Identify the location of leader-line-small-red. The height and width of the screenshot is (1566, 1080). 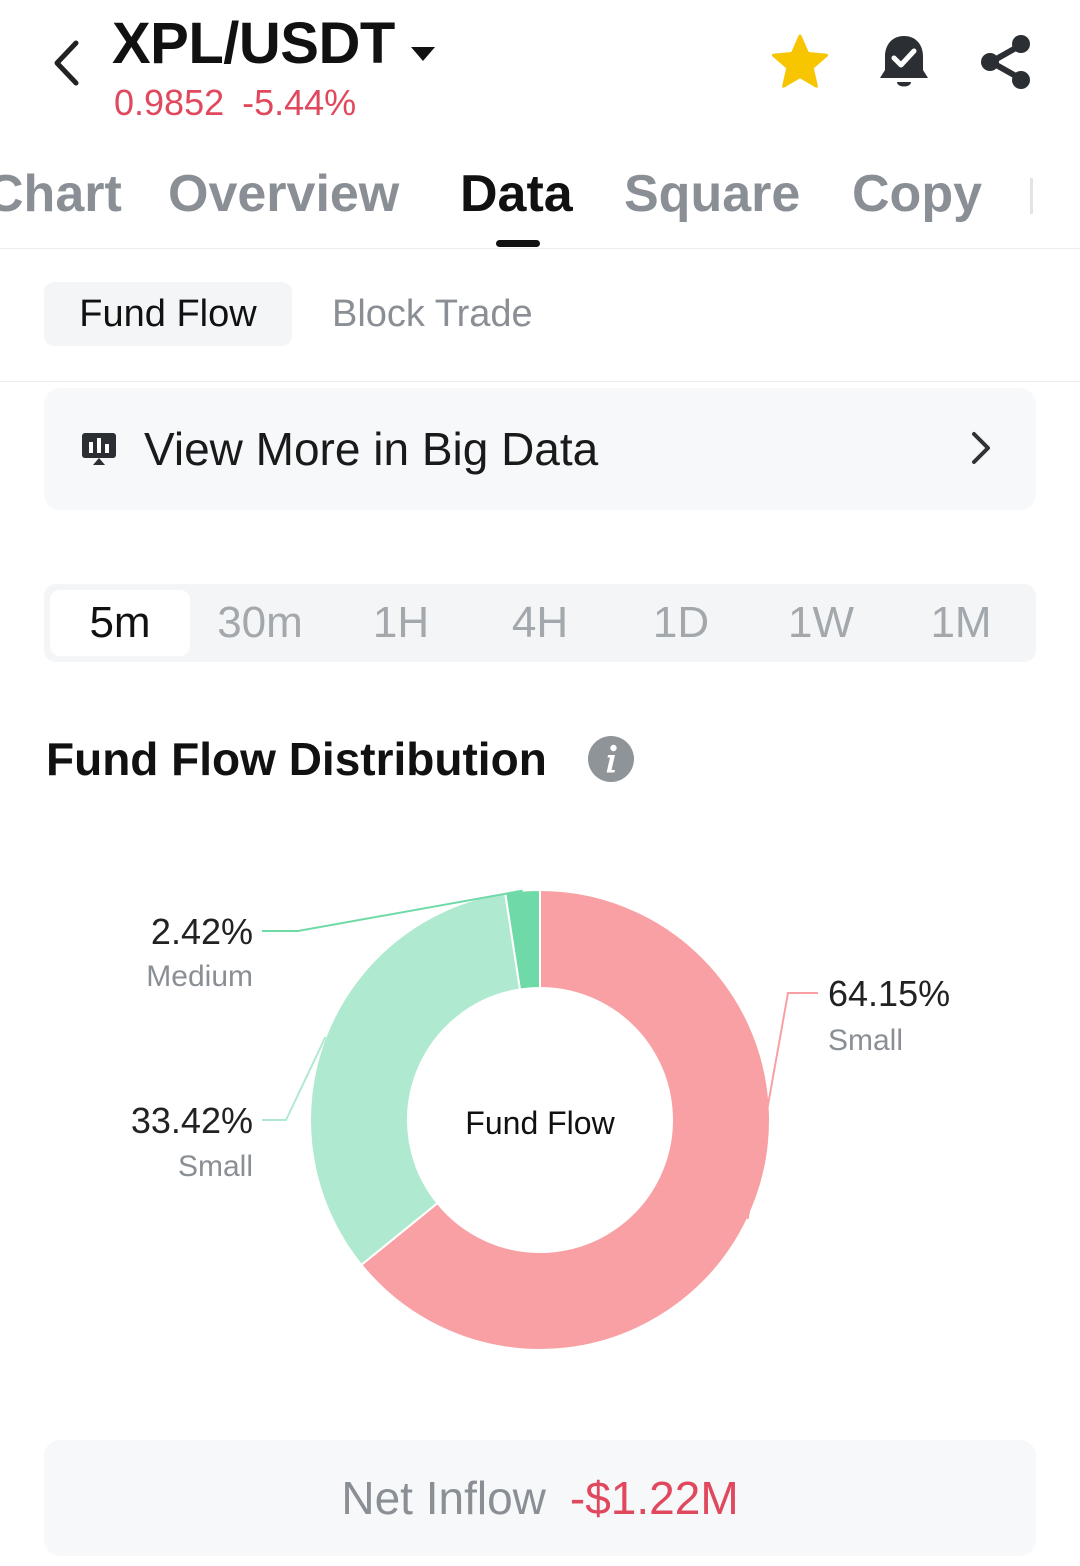
(782, 1106).